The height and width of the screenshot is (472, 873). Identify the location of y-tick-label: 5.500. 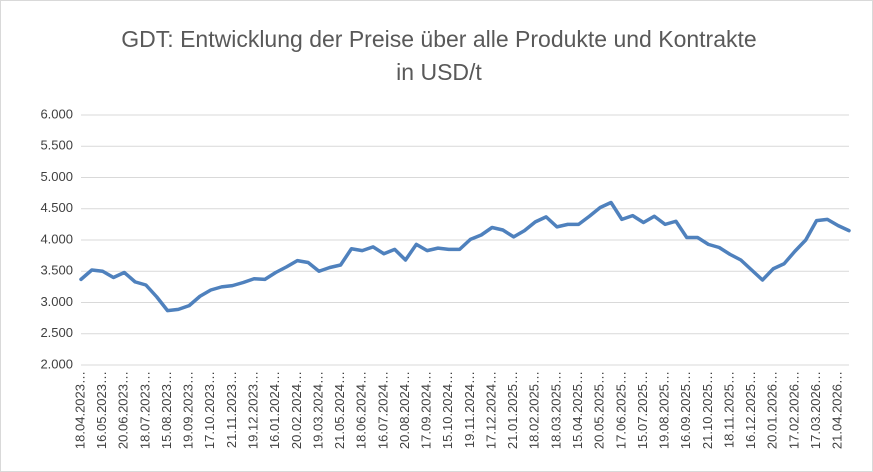
(56, 145).